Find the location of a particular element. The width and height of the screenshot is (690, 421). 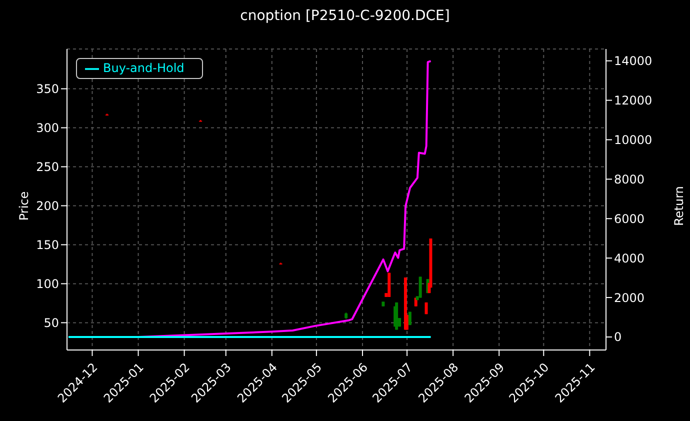

y2-tick-label: 12000 is located at coordinates (633, 101).